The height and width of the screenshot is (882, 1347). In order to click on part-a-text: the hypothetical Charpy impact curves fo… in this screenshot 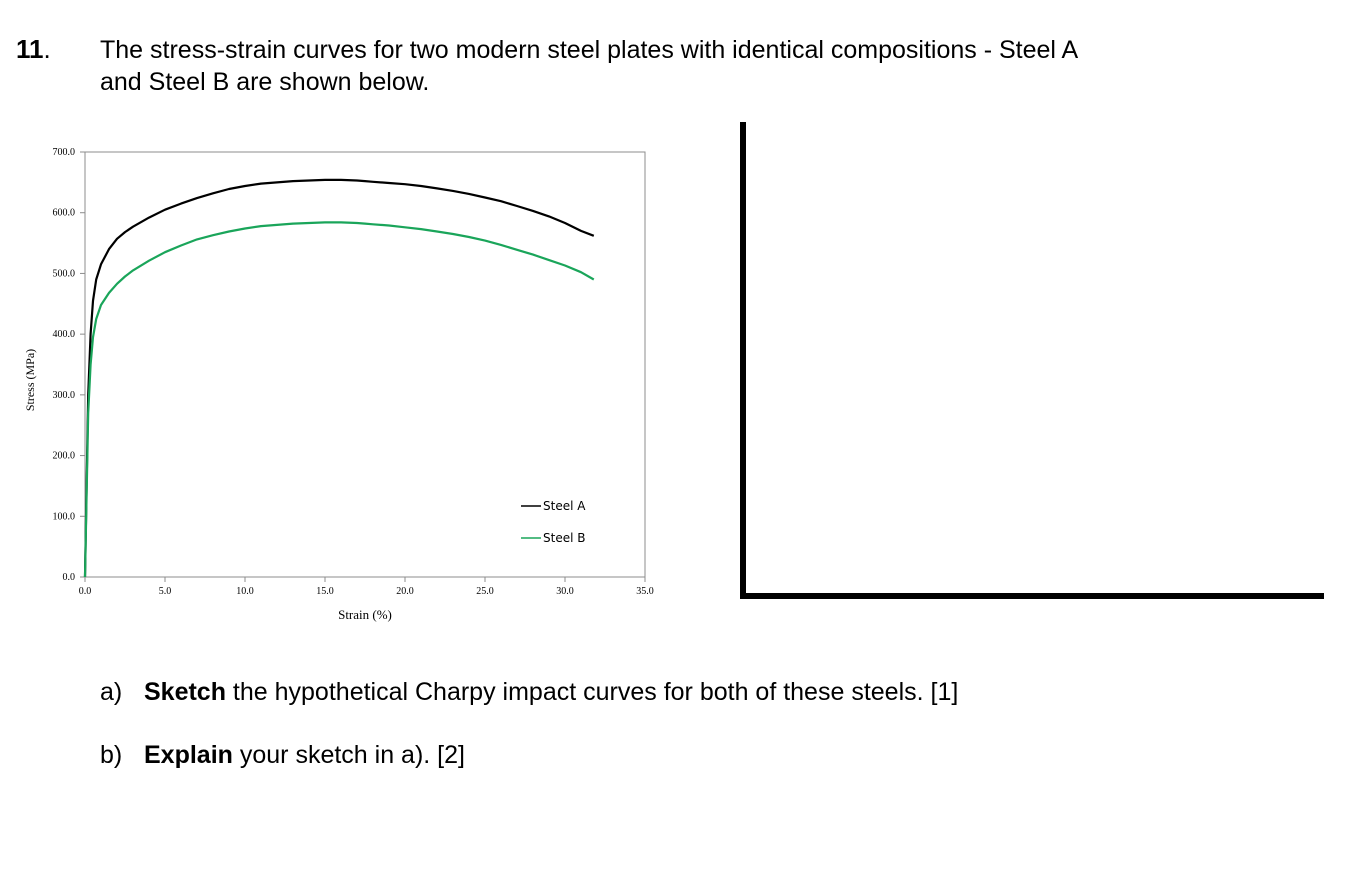, I will do `click(592, 692)`.